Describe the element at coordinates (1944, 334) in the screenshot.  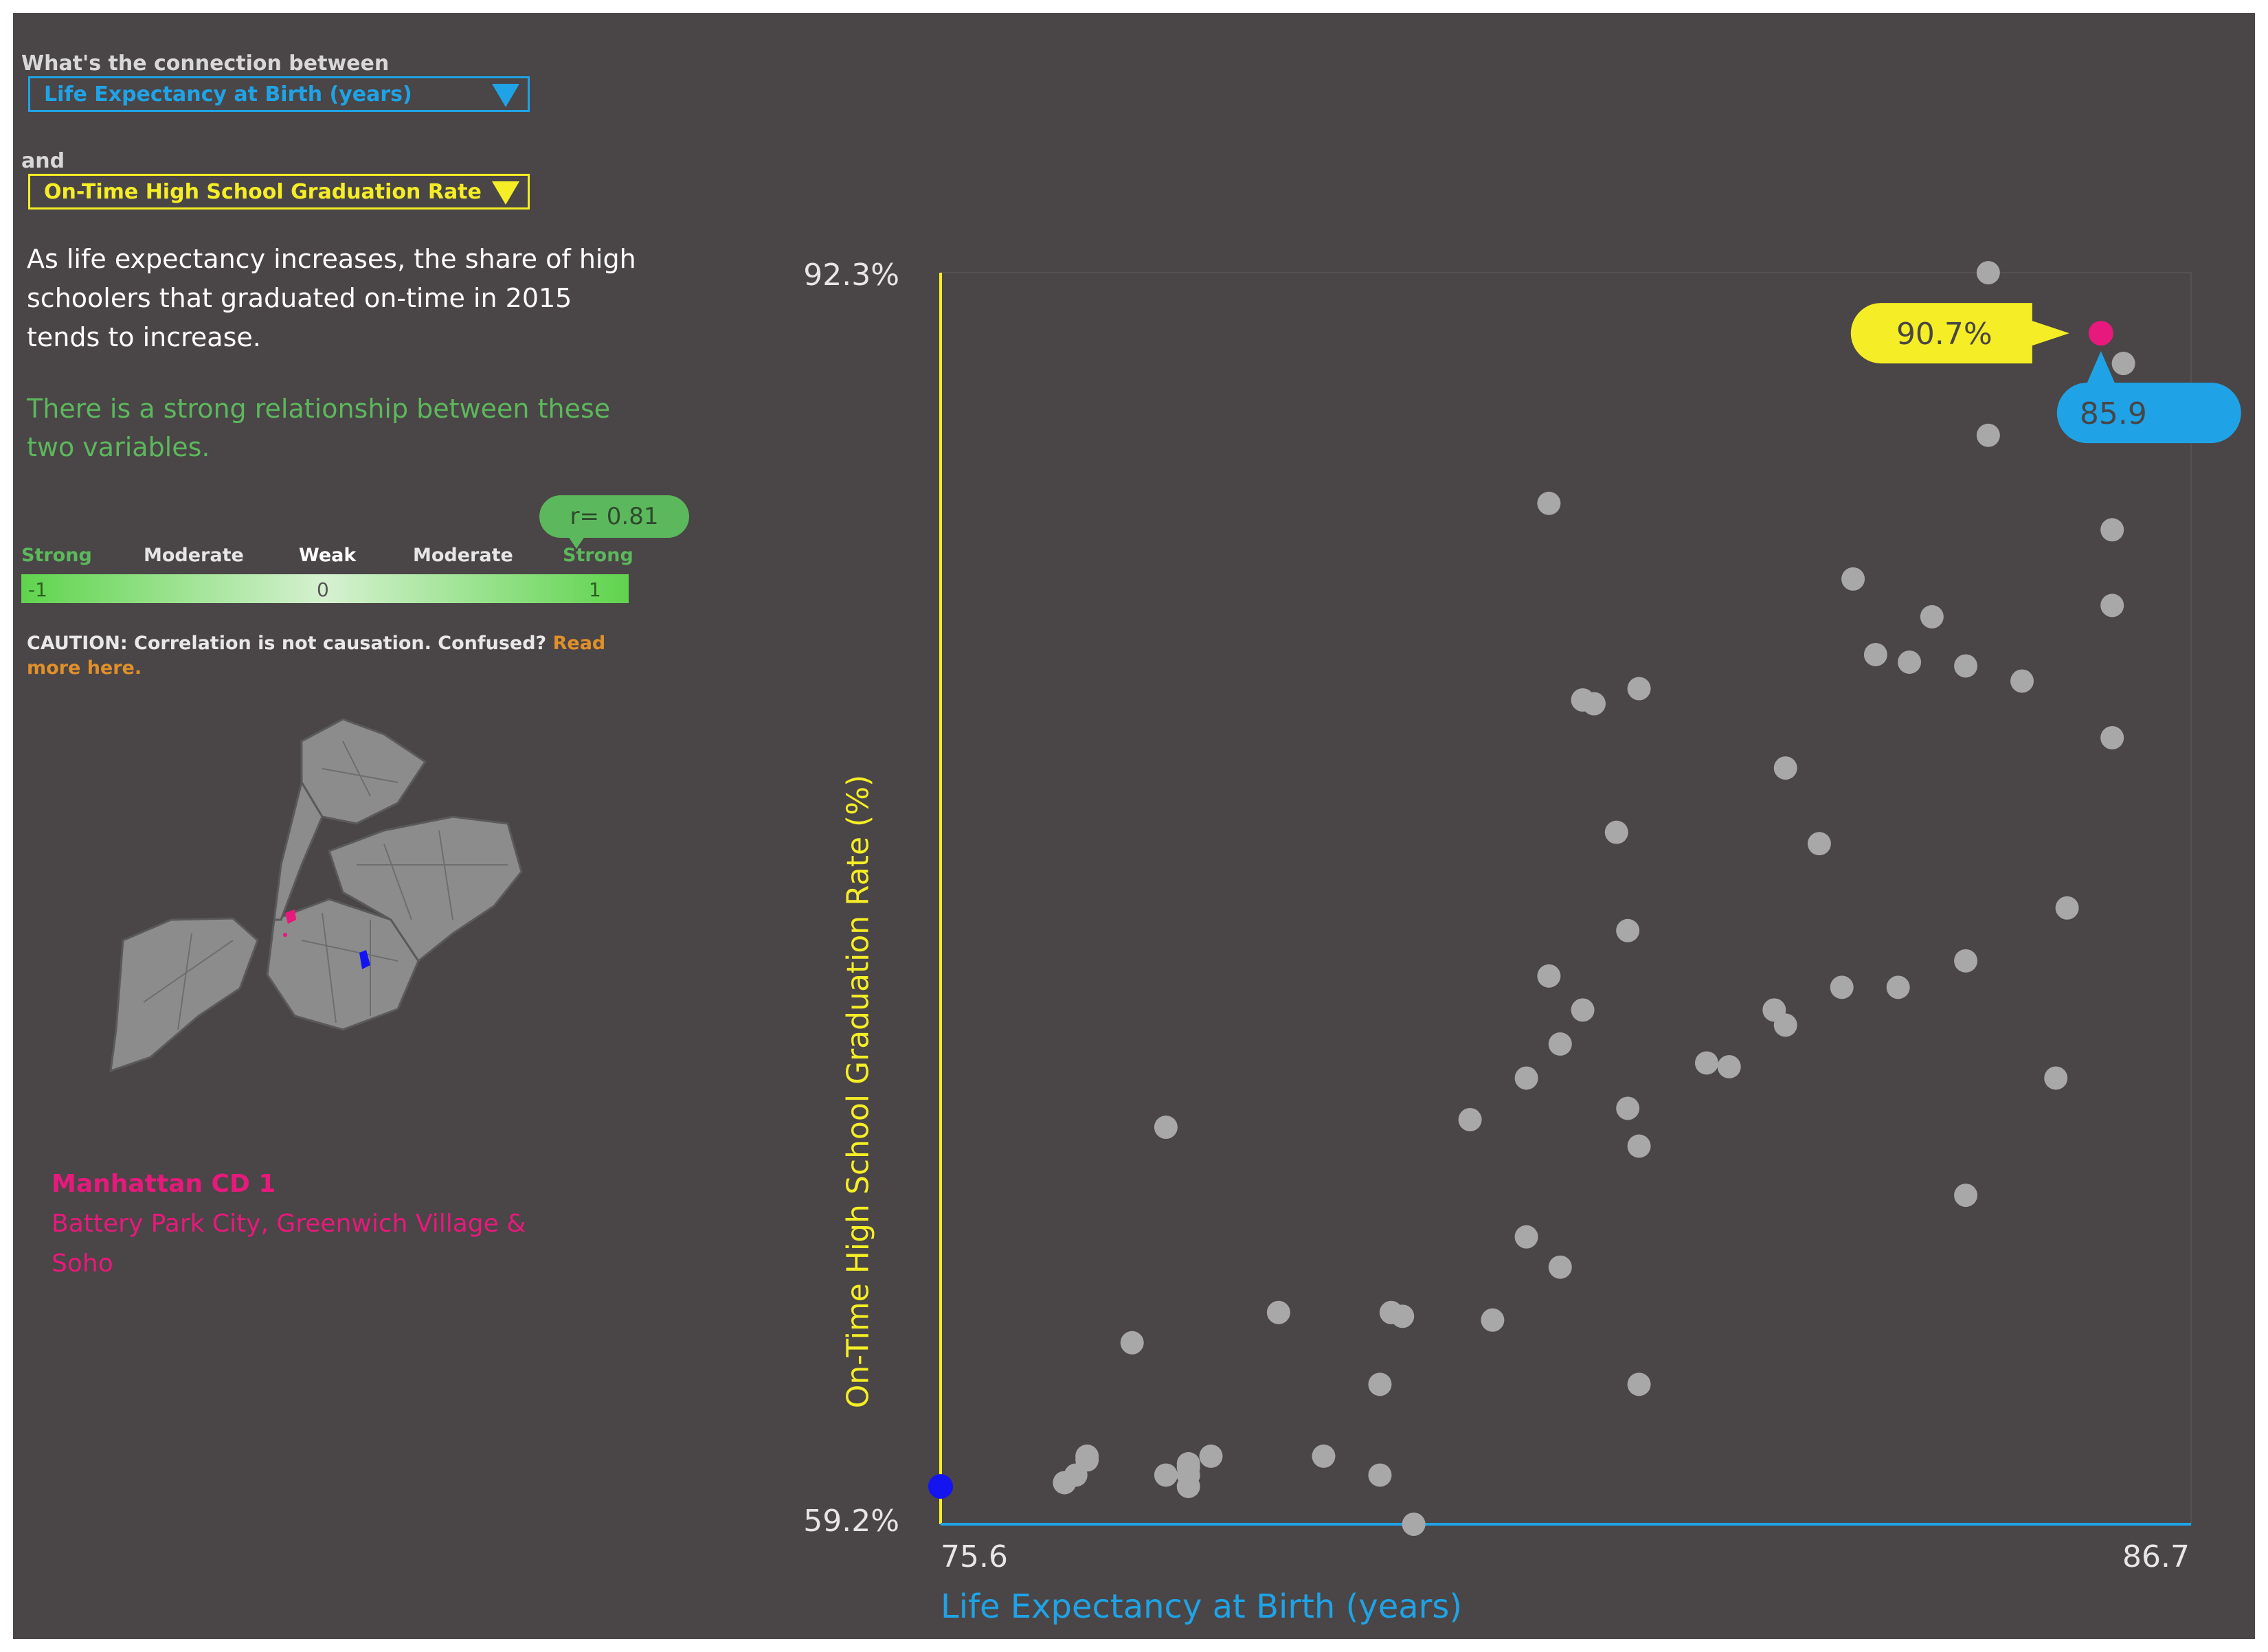
I see `y-value-callout-text: 90.7%` at that location.